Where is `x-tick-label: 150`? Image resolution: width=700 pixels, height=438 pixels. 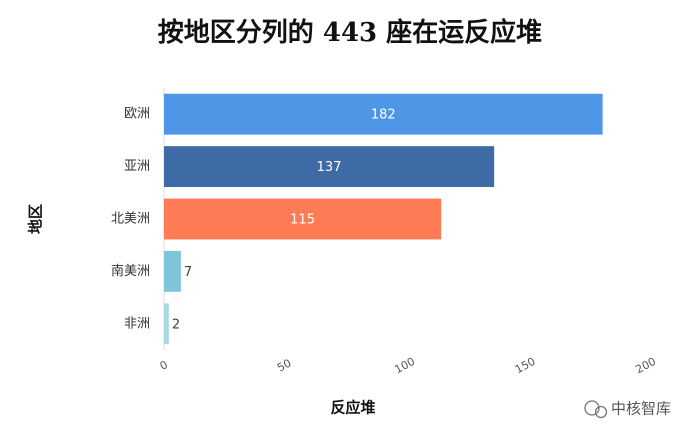
x-tick-label: 150 is located at coordinates (525, 365).